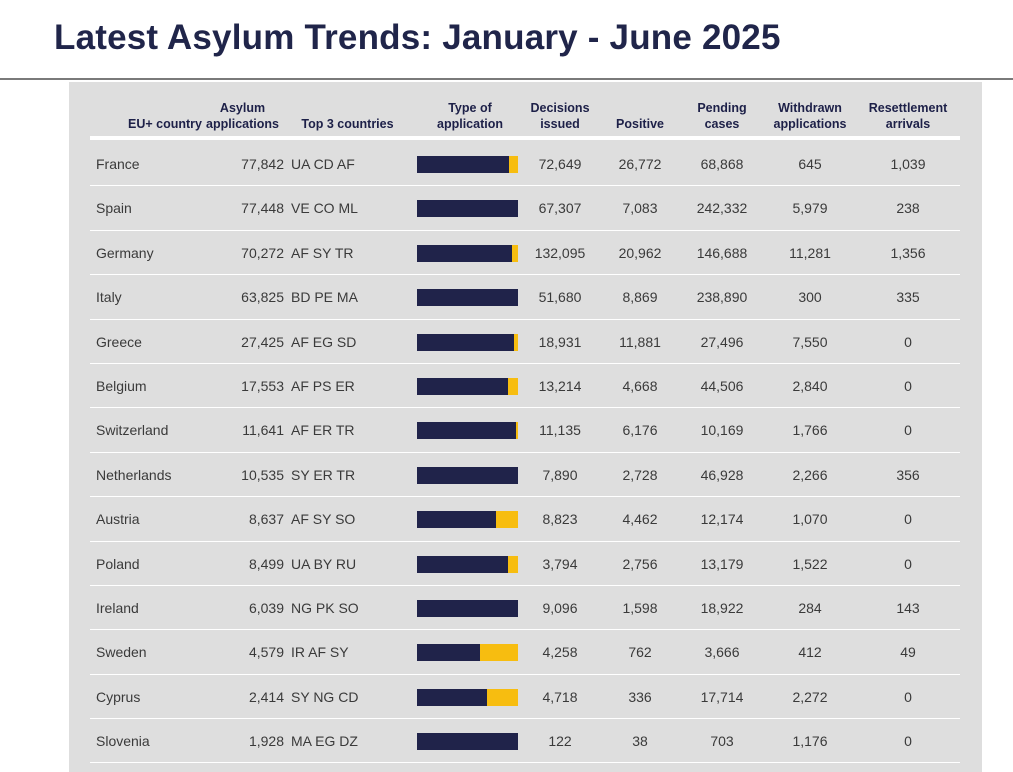  Describe the element at coordinates (810, 116) in the screenshot. I see `header-withdrawn-label: Withdrawn applications` at that location.